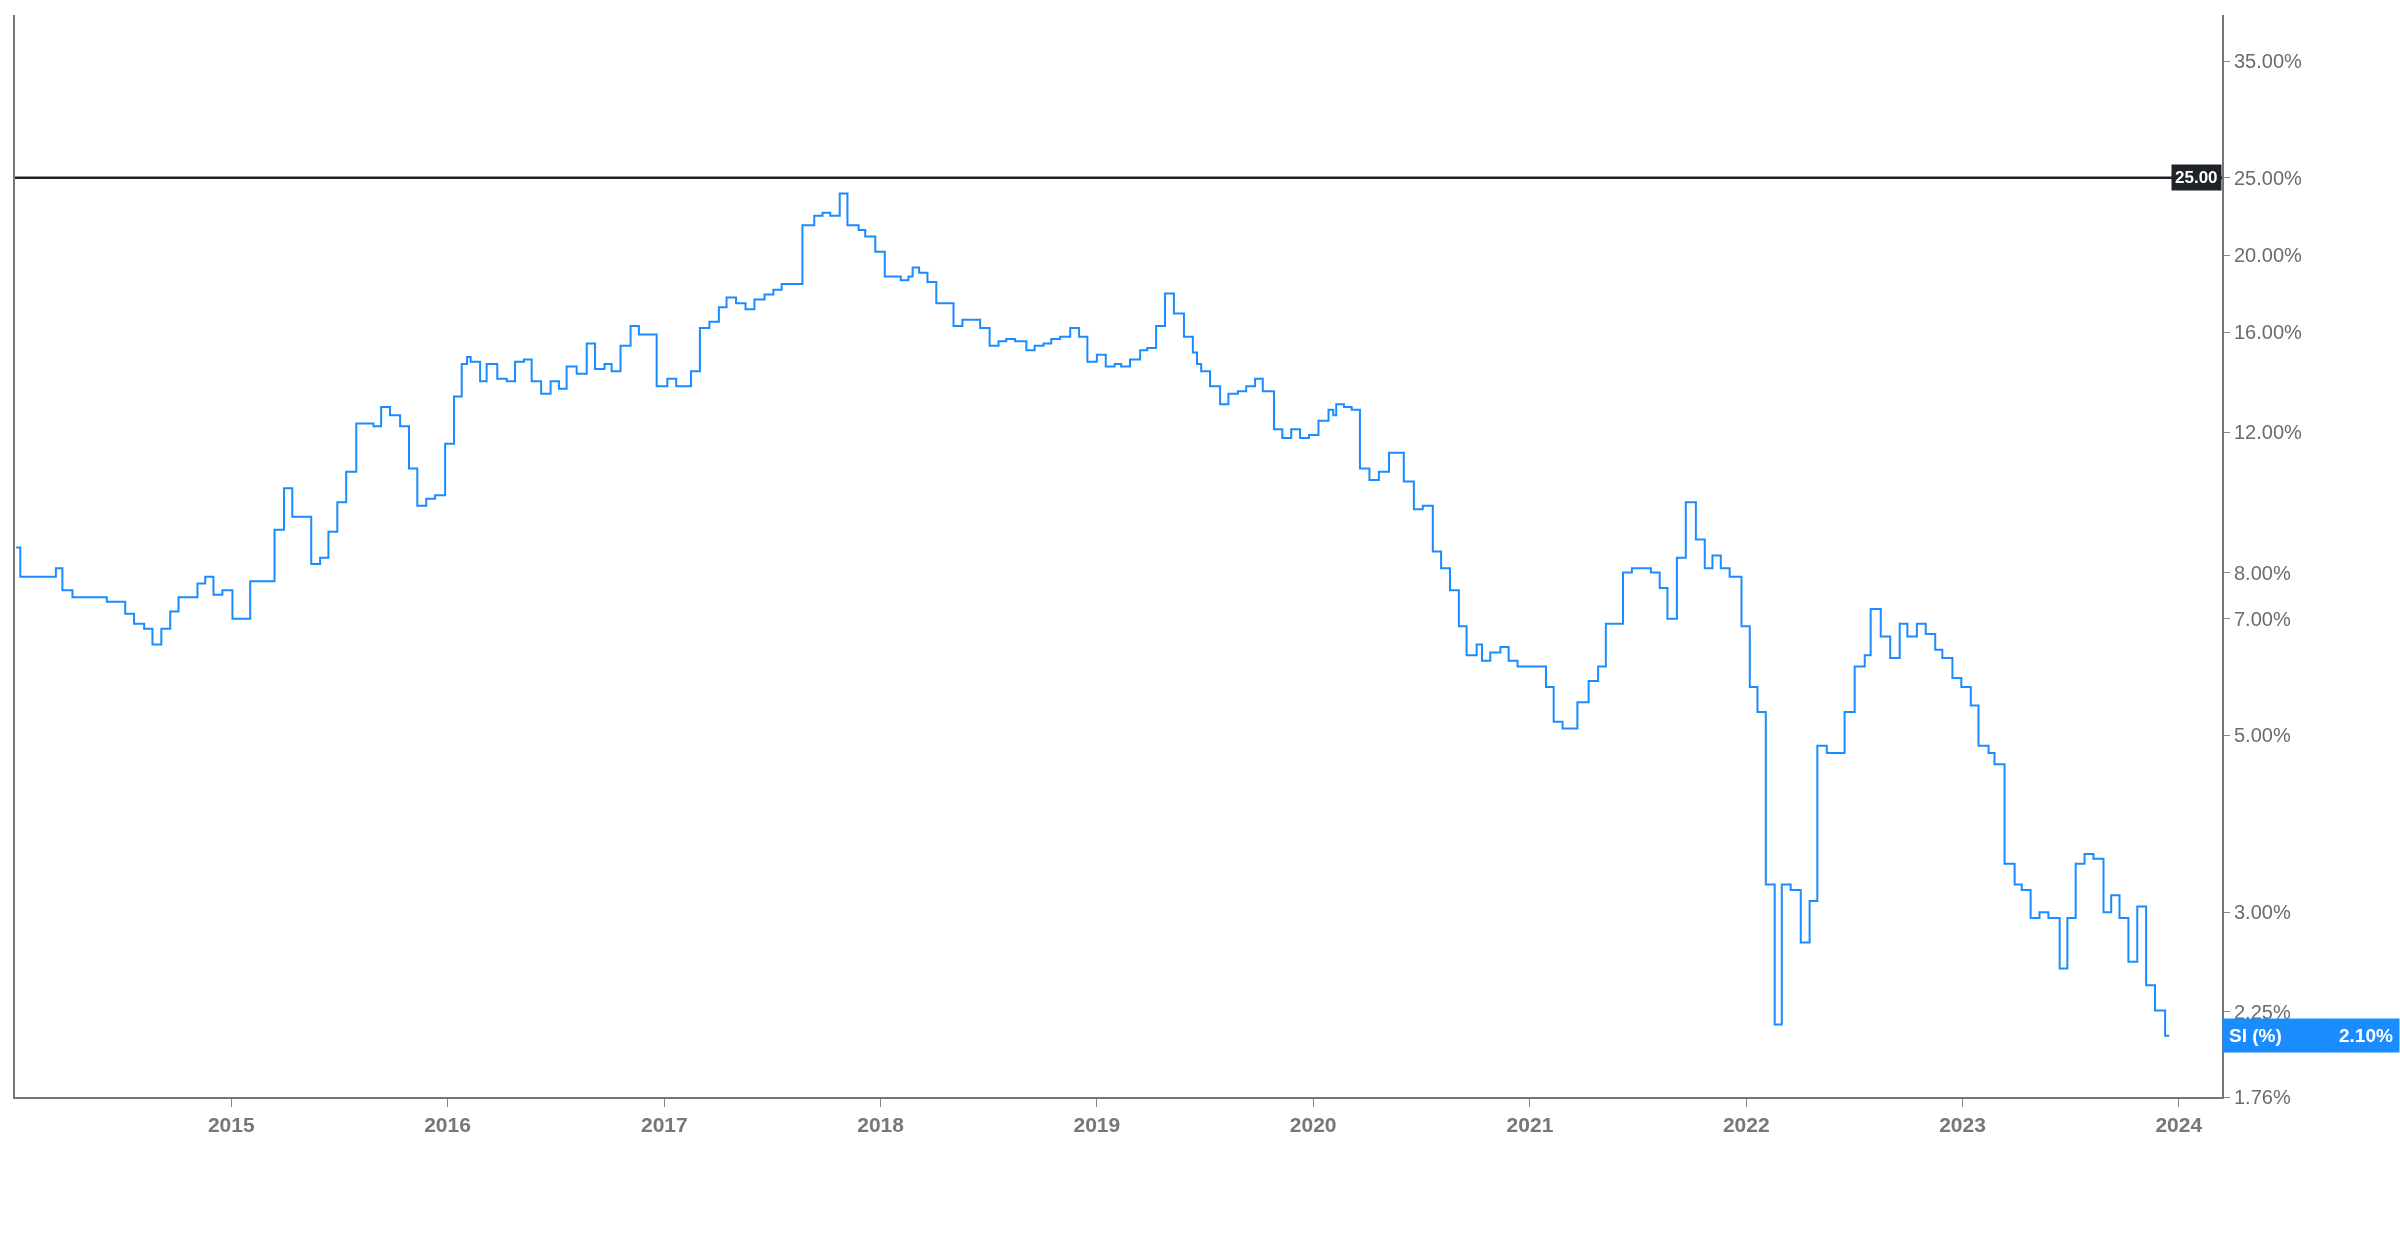 Image resolution: width=2400 pixels, height=1240 pixels. What do you see at coordinates (2179, 1125) in the screenshot?
I see `x-tick-label: 2024` at bounding box center [2179, 1125].